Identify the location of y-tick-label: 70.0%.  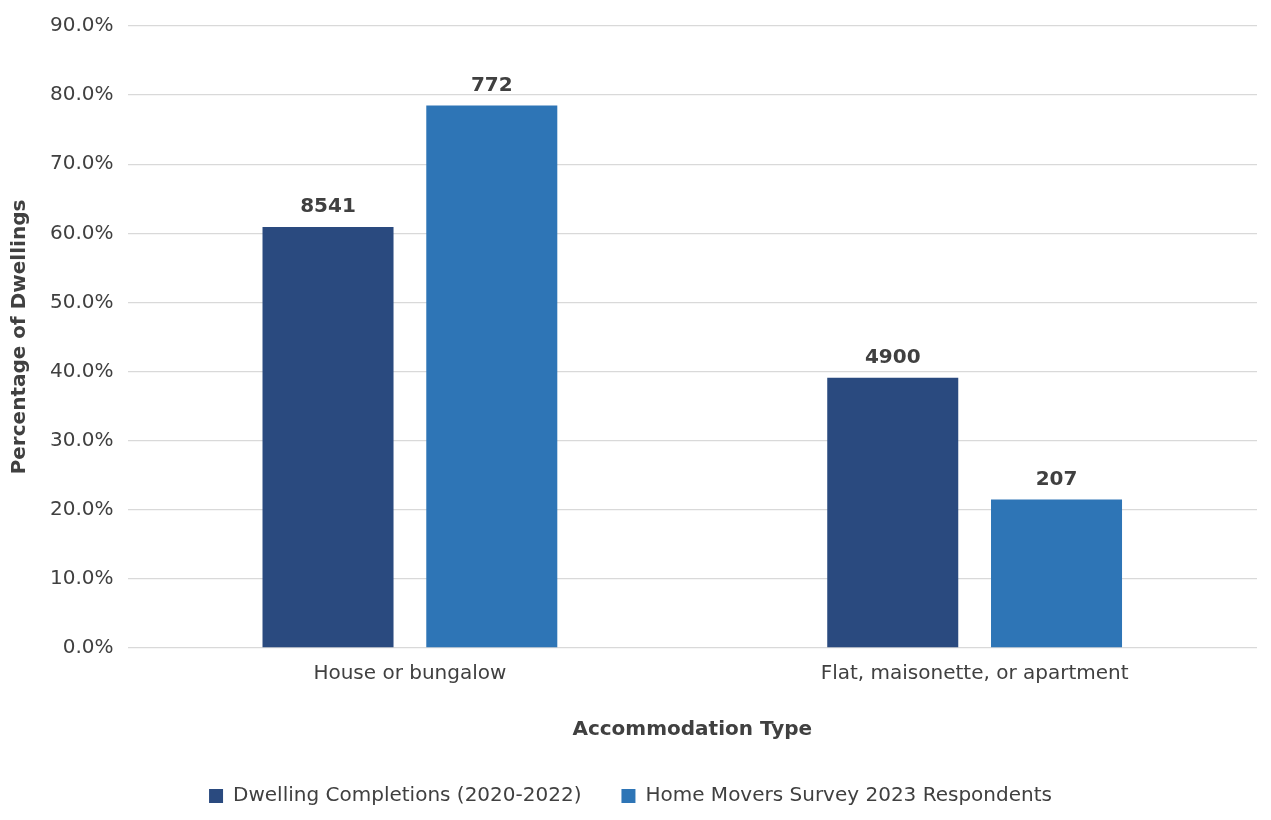
(81, 162).